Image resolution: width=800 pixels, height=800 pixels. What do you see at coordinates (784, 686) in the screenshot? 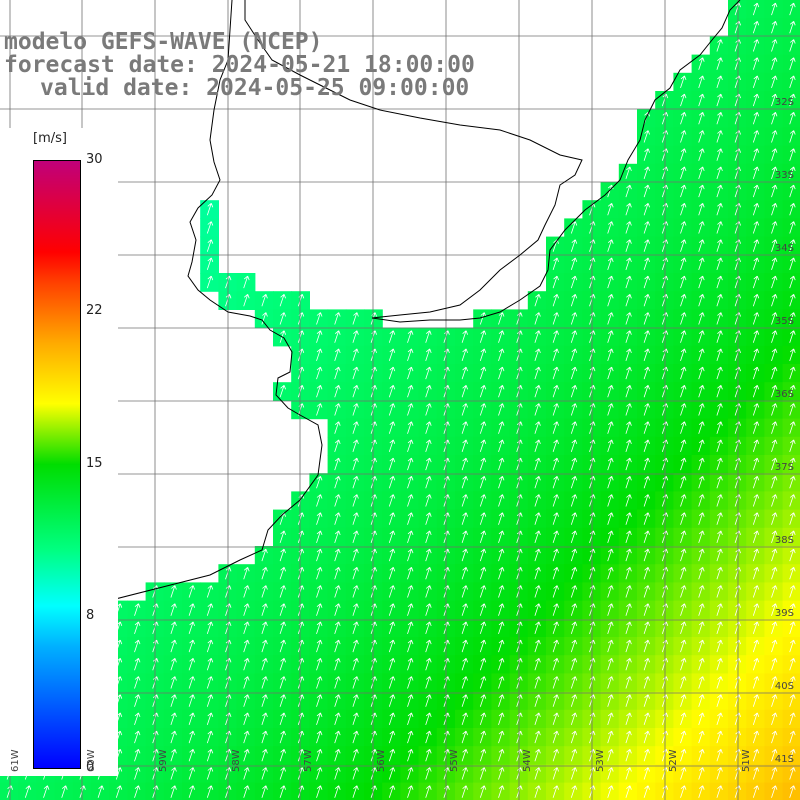
I see `lat-label: 40S` at bounding box center [784, 686].